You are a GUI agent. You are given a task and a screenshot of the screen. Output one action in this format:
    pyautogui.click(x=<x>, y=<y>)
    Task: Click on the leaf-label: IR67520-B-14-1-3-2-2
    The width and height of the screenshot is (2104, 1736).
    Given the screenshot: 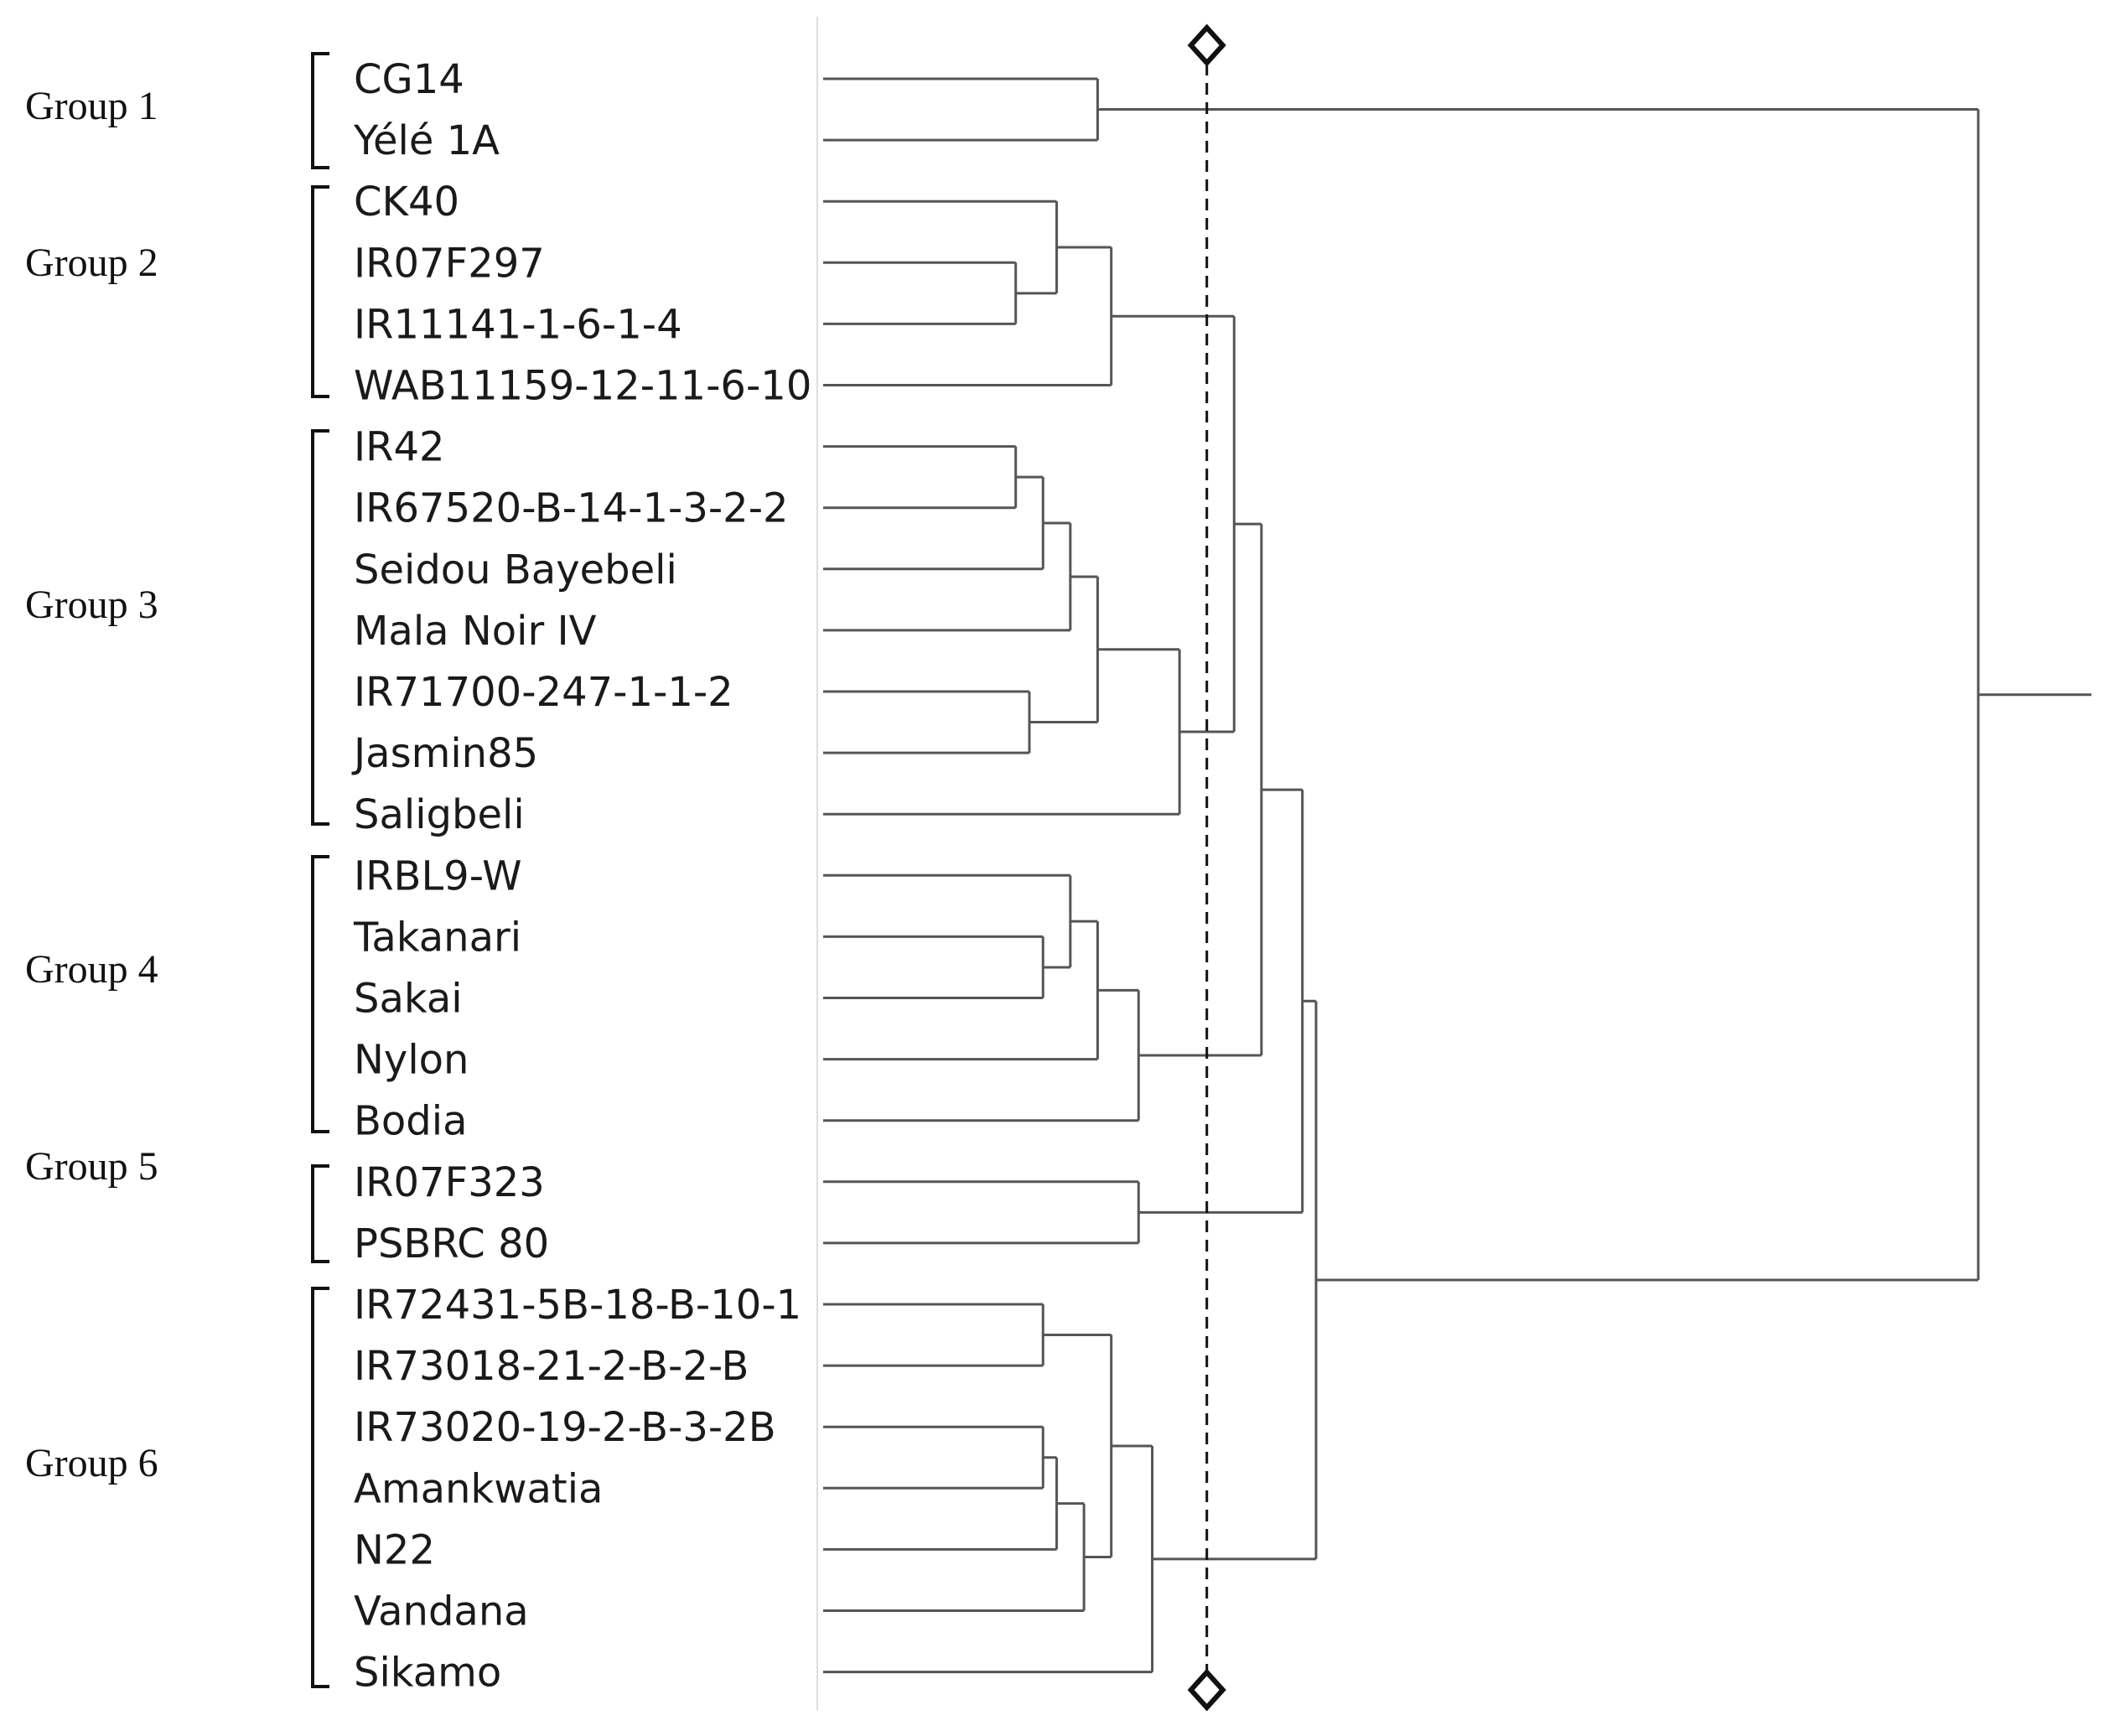 What is the action you would take?
    pyautogui.click(x=571, y=508)
    